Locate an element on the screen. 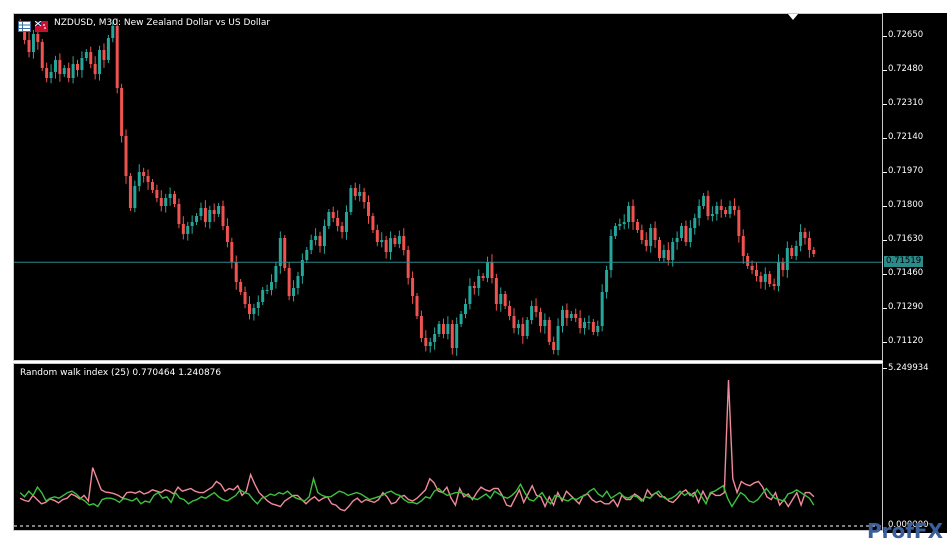 The image size is (947, 545). watermark-logo: ProfFX is located at coordinates (905, 531).